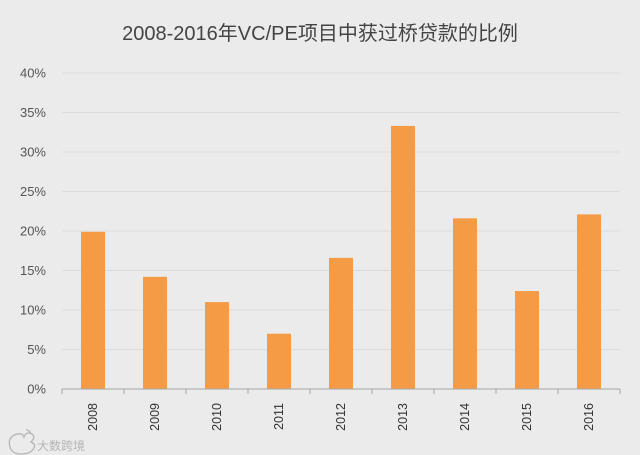  I want to click on x-tick-label: 2010, so click(217, 417).